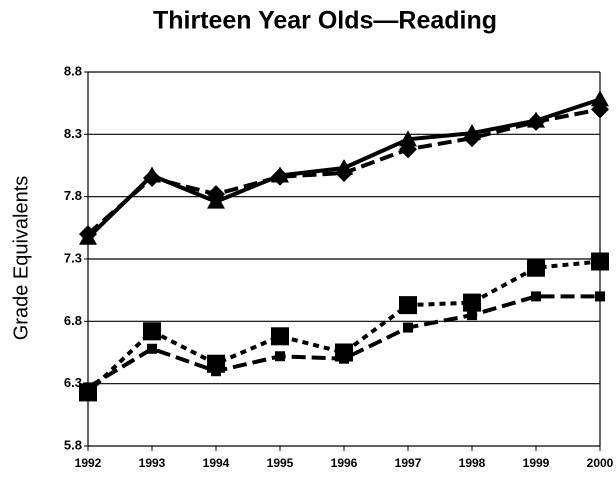 The width and height of the screenshot is (616, 478). I want to click on x-tick-label: 1997, so click(408, 463).